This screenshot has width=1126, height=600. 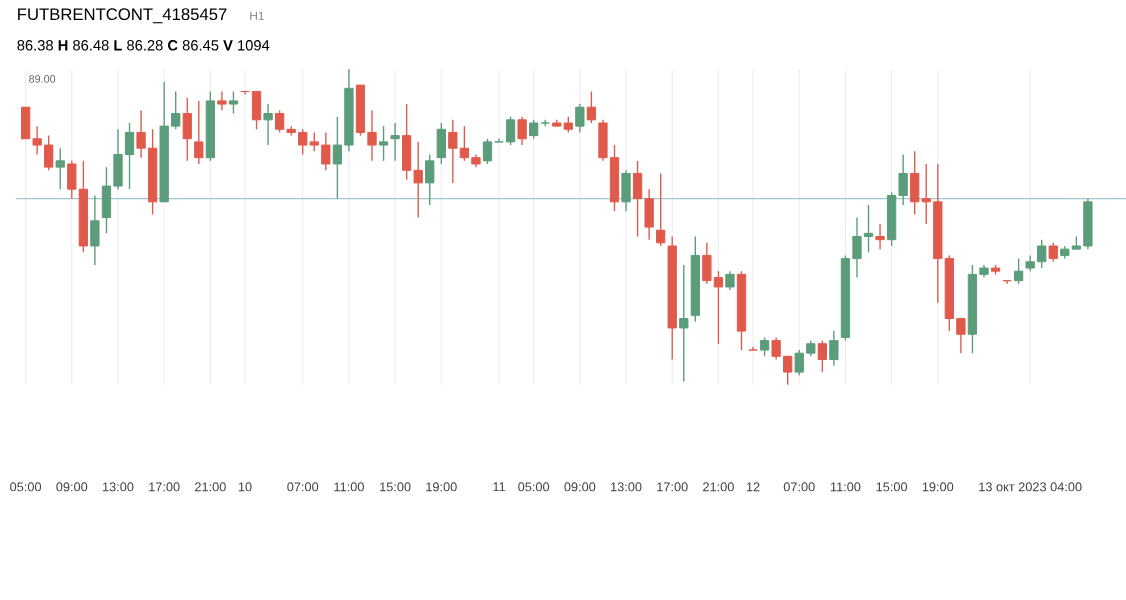 I want to click on chart-title: FUTBRENTCONT_4185457, so click(x=122, y=16).